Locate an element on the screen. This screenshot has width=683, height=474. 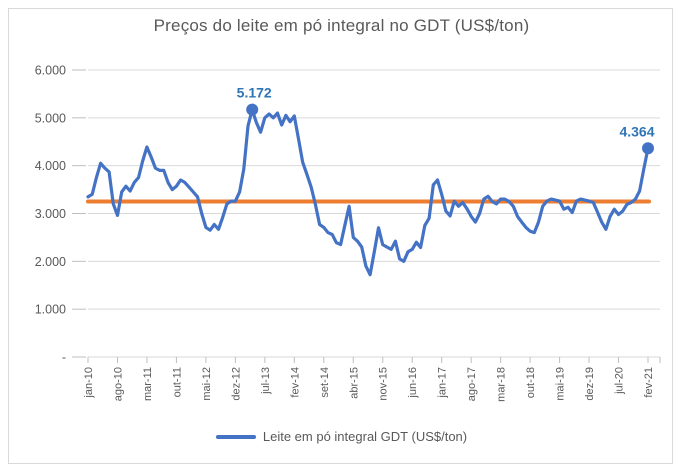
legend: Leite em pó integral GDT (US$/ton) is located at coordinates (341, 436).